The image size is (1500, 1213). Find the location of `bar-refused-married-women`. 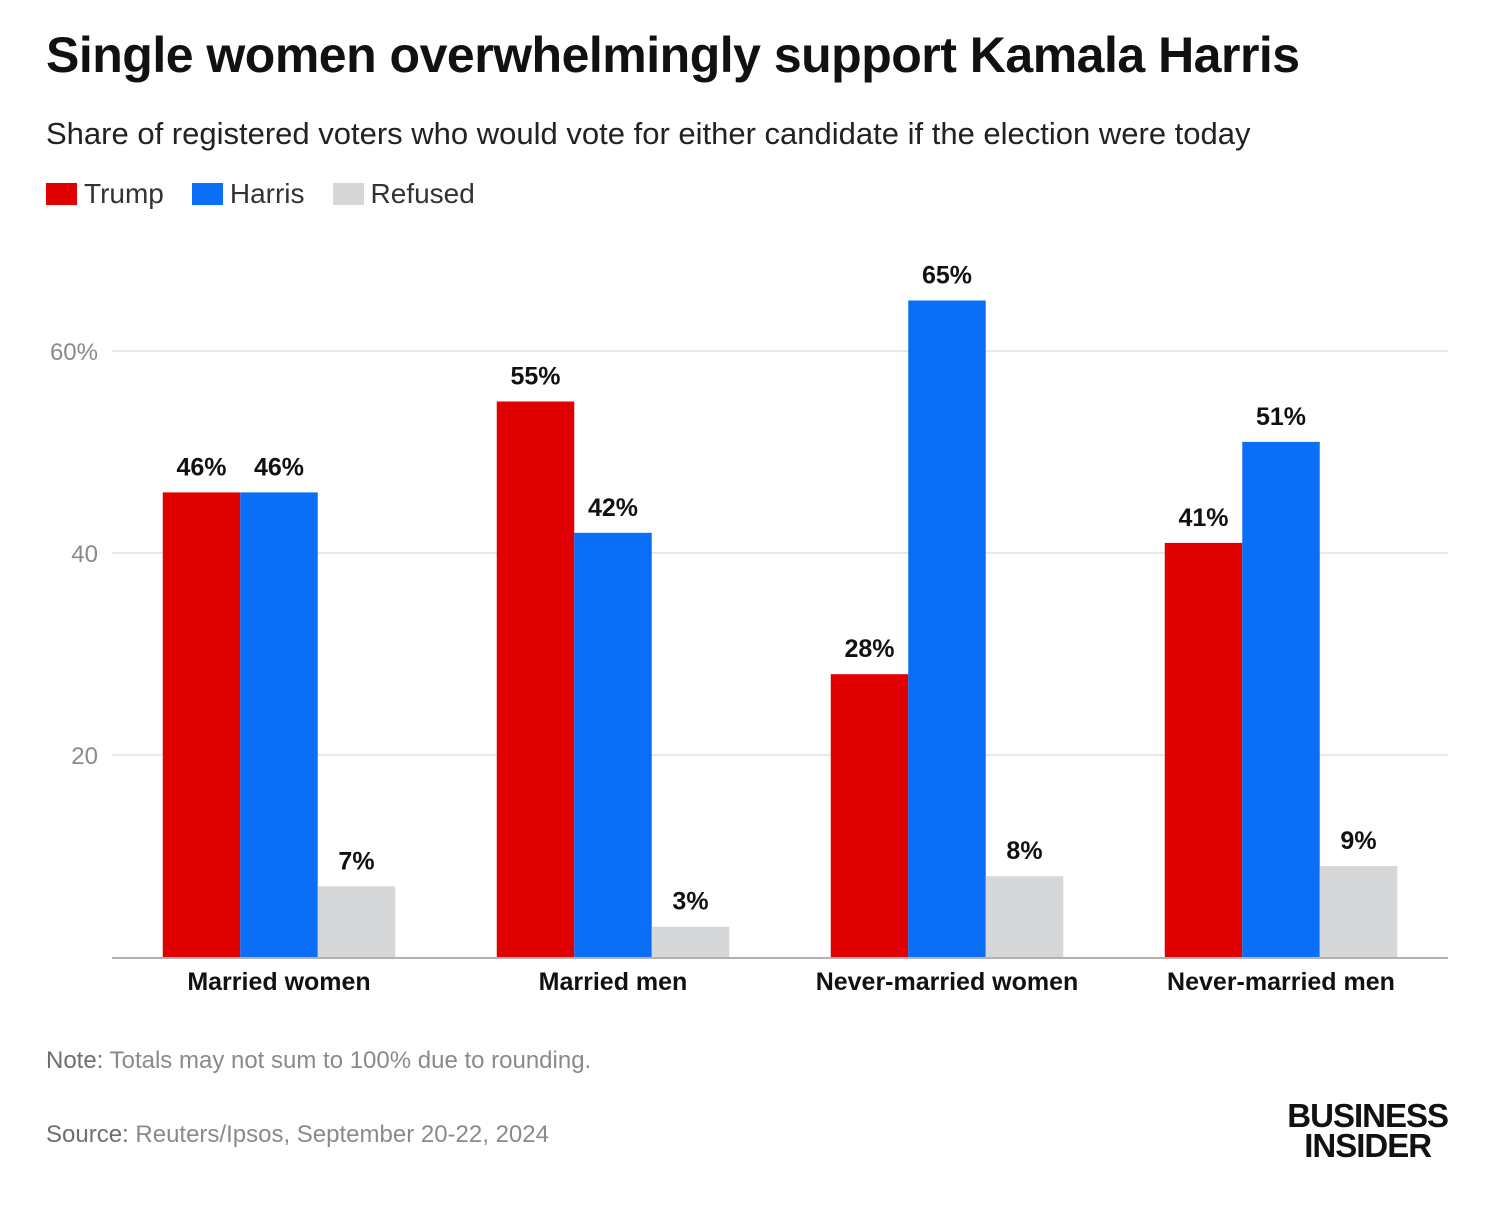

bar-refused-married-women is located at coordinates (356, 921).